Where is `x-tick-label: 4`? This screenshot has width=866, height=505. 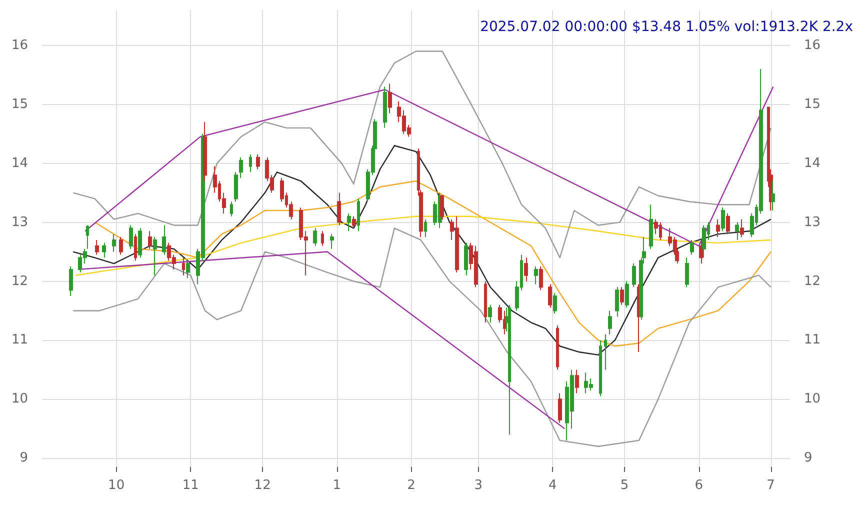 x-tick-label: 4 is located at coordinates (552, 485).